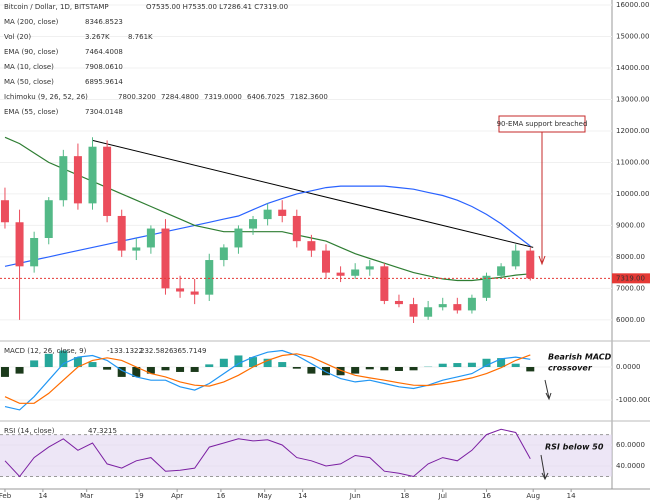 This screenshot has height=500, width=650. Describe the element at coordinates (309, 97) in the screenshot. I see `indicator-value: 7182.3600` at that location.